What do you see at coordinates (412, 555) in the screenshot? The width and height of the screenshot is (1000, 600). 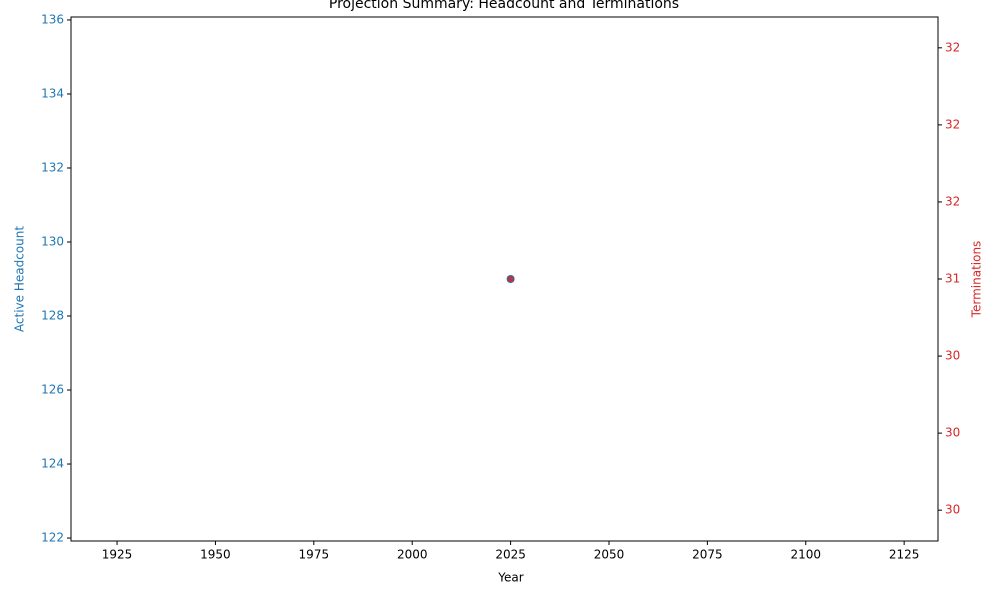 I see `x-tick-label: 2000` at bounding box center [412, 555].